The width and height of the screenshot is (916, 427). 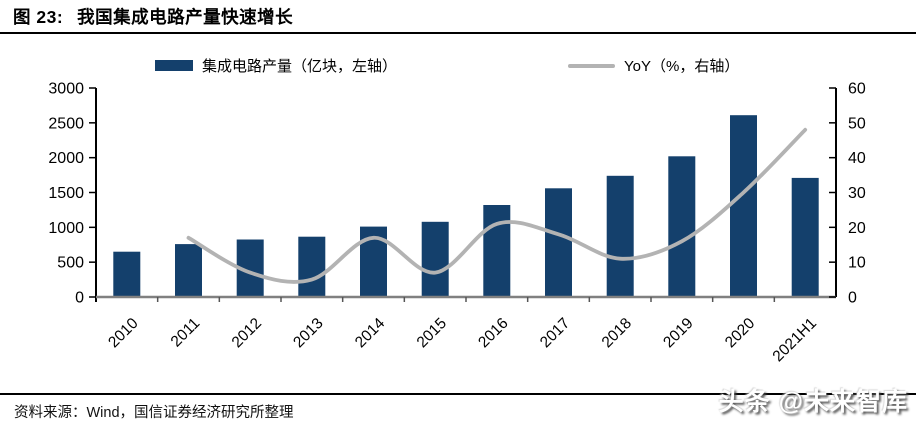 What do you see at coordinates (66, 123) in the screenshot?
I see `left-axis-tick-label: 2500` at bounding box center [66, 123].